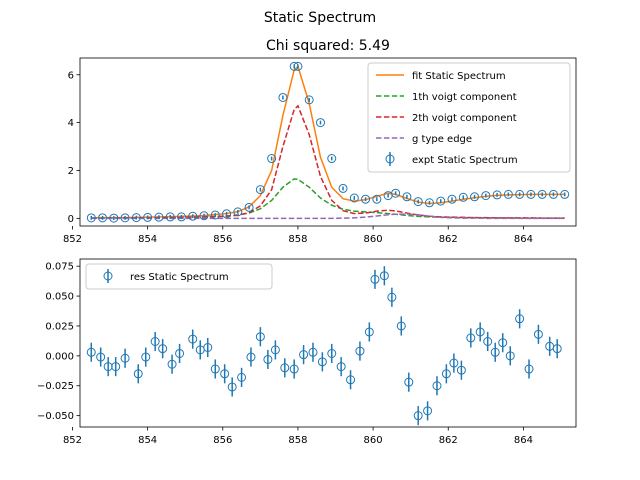  Describe the element at coordinates (55, 416) in the screenshot. I see `y-tick-label: −0.050` at that location.